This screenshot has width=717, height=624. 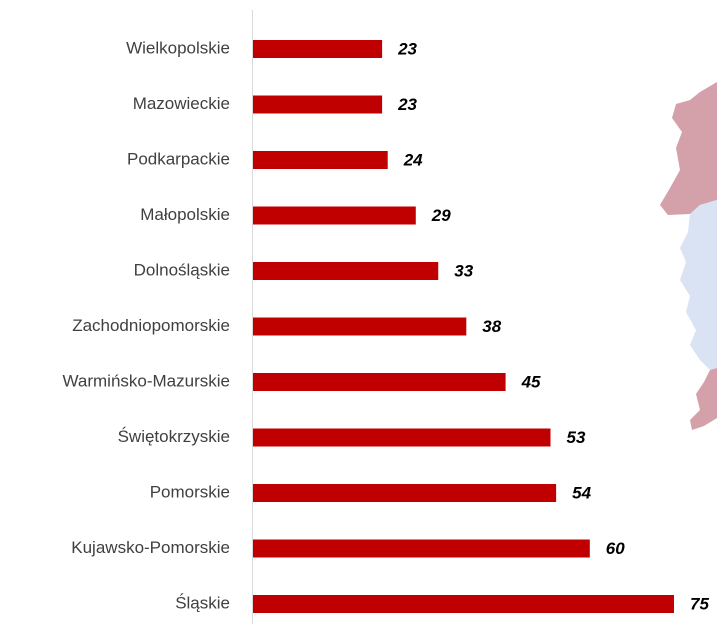 What do you see at coordinates (150, 547) in the screenshot?
I see `category-label: Kujawsko-Pomorskie` at bounding box center [150, 547].